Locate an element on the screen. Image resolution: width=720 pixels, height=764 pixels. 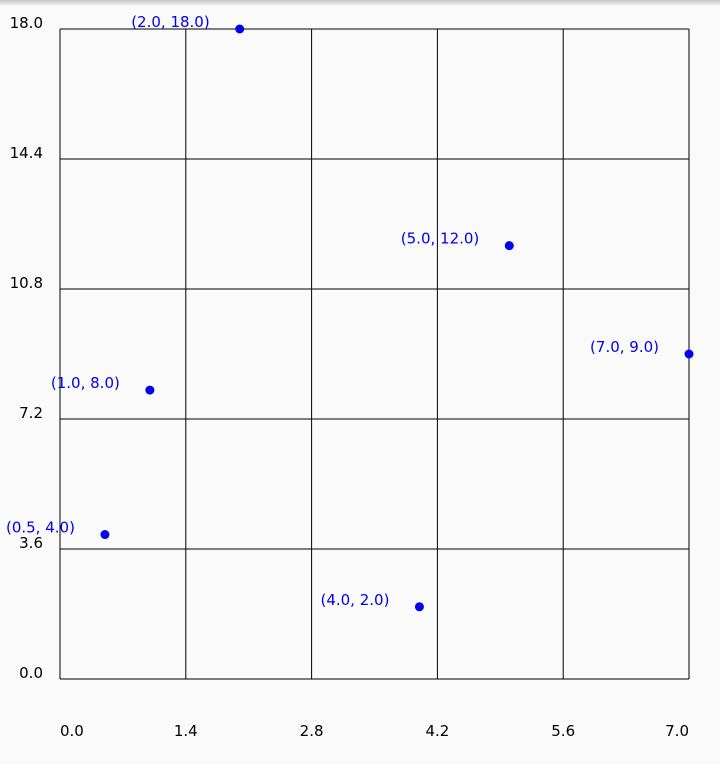
y-tick-label: 3.6 is located at coordinates (31, 543).